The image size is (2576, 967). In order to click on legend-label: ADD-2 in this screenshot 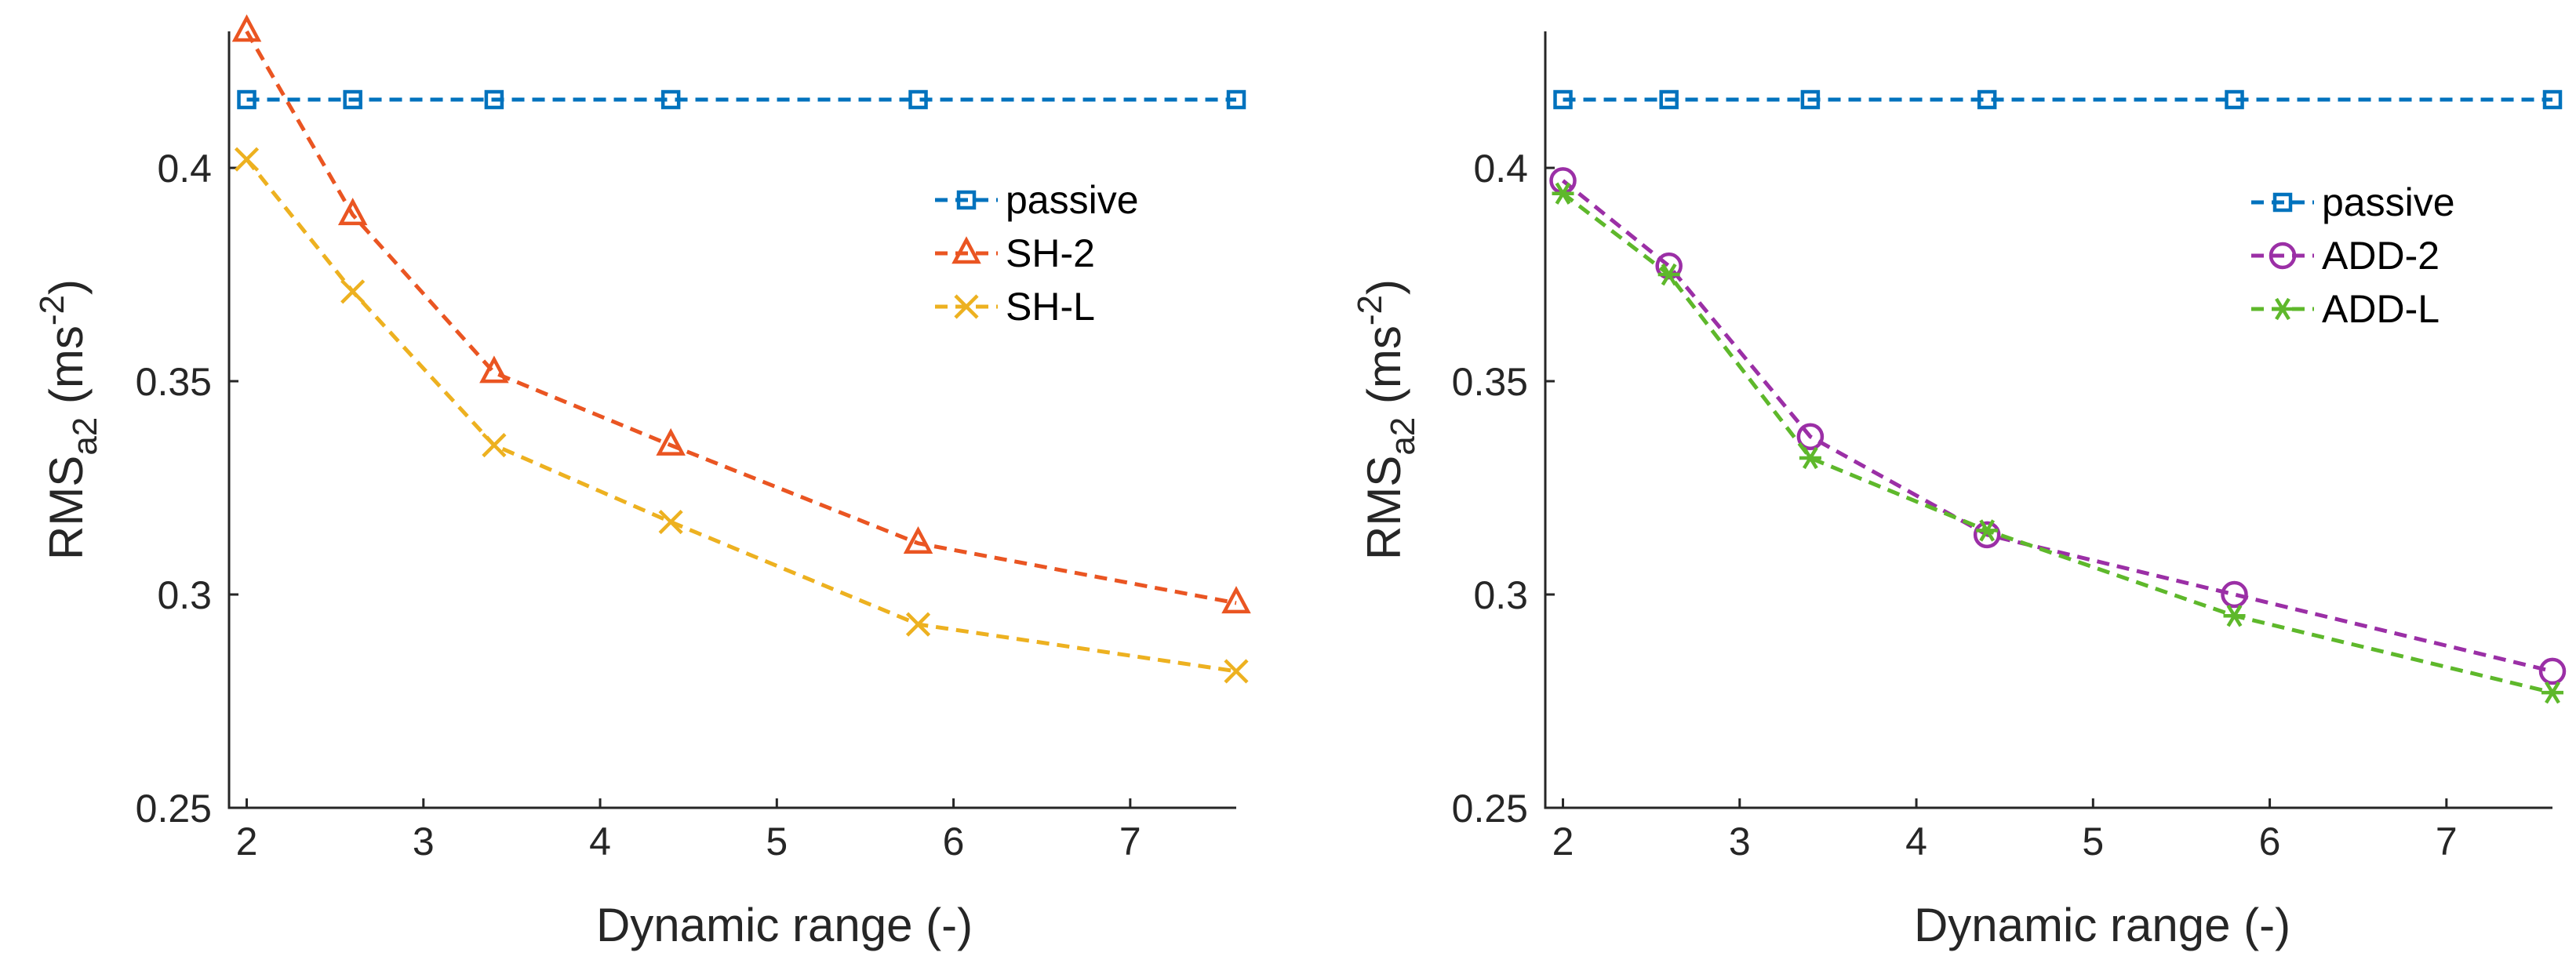, I will do `click(2381, 256)`.